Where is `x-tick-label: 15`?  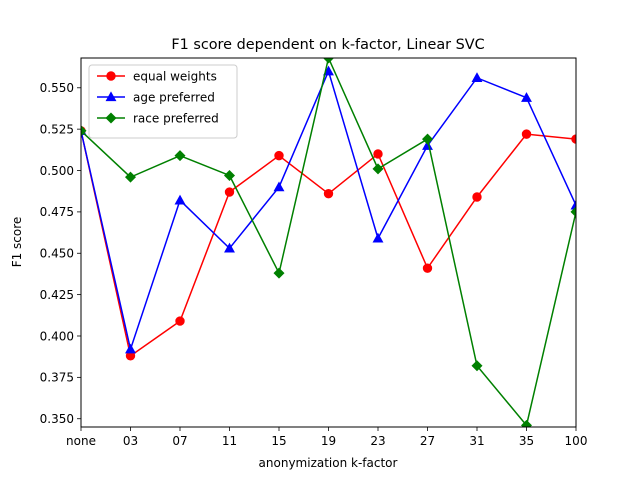 x-tick-label: 15 is located at coordinates (278, 441).